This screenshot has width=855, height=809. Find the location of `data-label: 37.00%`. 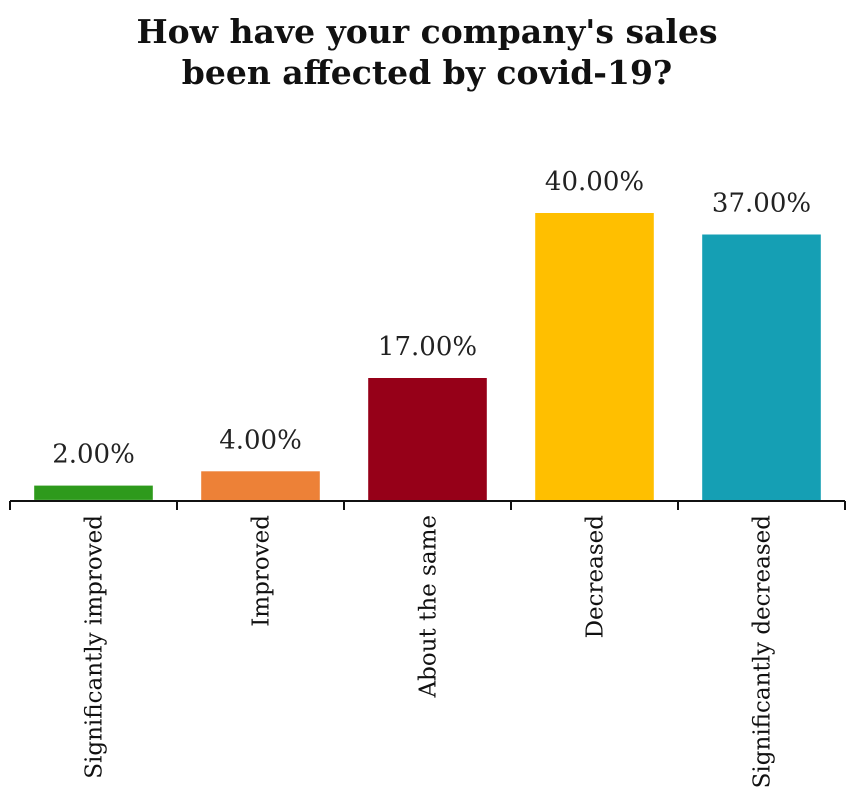

data-label: 37.00% is located at coordinates (761, 204).